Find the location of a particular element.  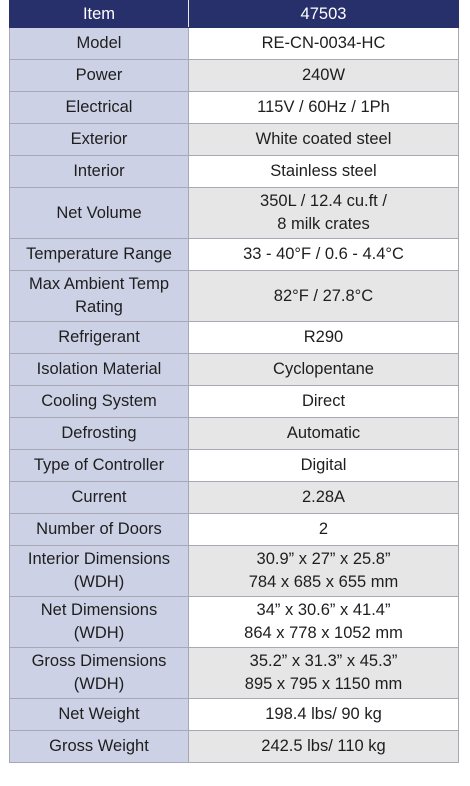

row-value: White coated steel is located at coordinates (323, 139).